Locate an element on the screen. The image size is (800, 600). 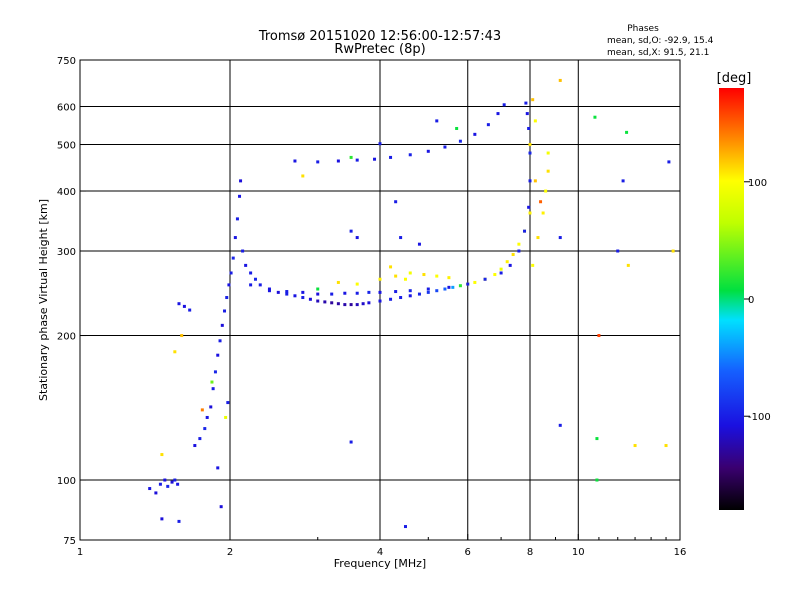
y-tick-label: 750 is located at coordinates (66, 61).